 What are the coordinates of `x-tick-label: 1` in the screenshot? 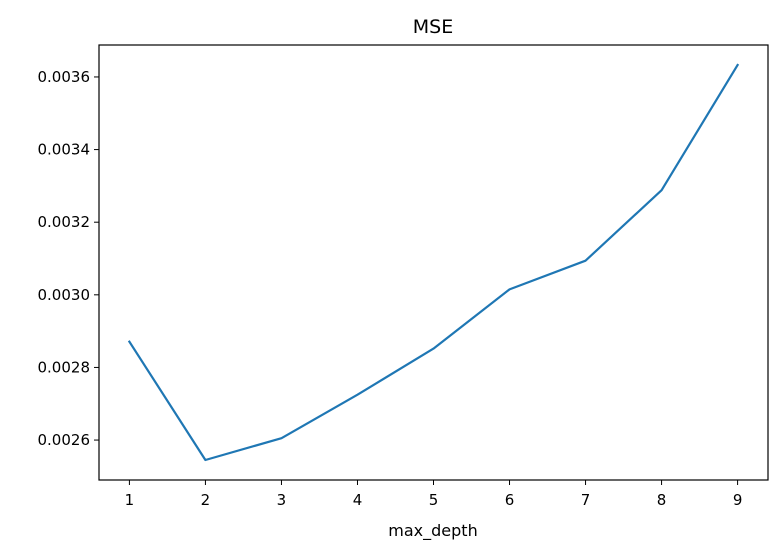 It's located at (130, 500).